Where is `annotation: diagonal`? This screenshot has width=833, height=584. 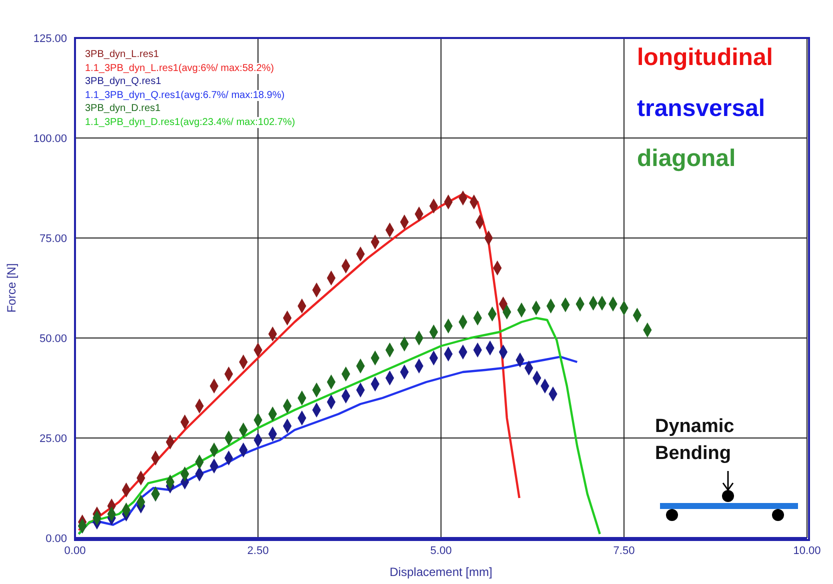
annotation: diagonal is located at coordinates (686, 159).